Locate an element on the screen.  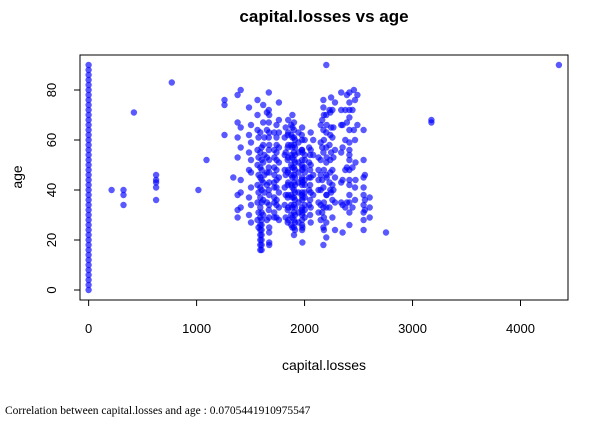
chart-title: capital.losses vs age is located at coordinates (323, 16).